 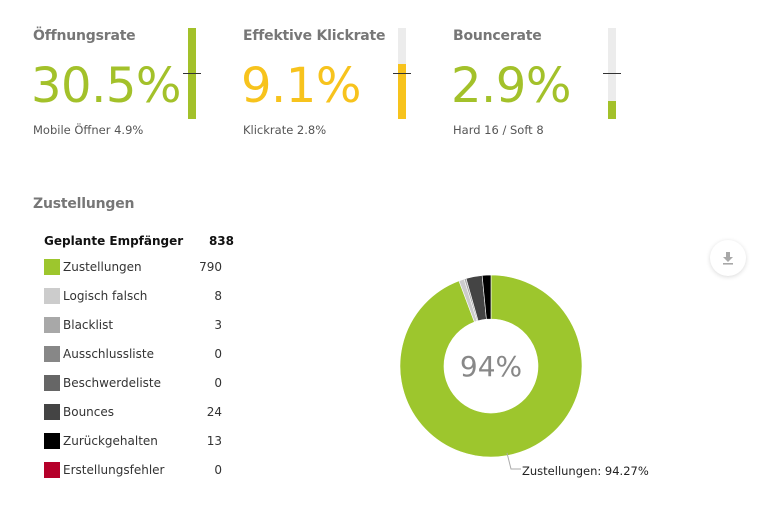 I want to click on legend-item-erstellungsfehler: Erstellungsfehler 0, so click(x=133, y=471).